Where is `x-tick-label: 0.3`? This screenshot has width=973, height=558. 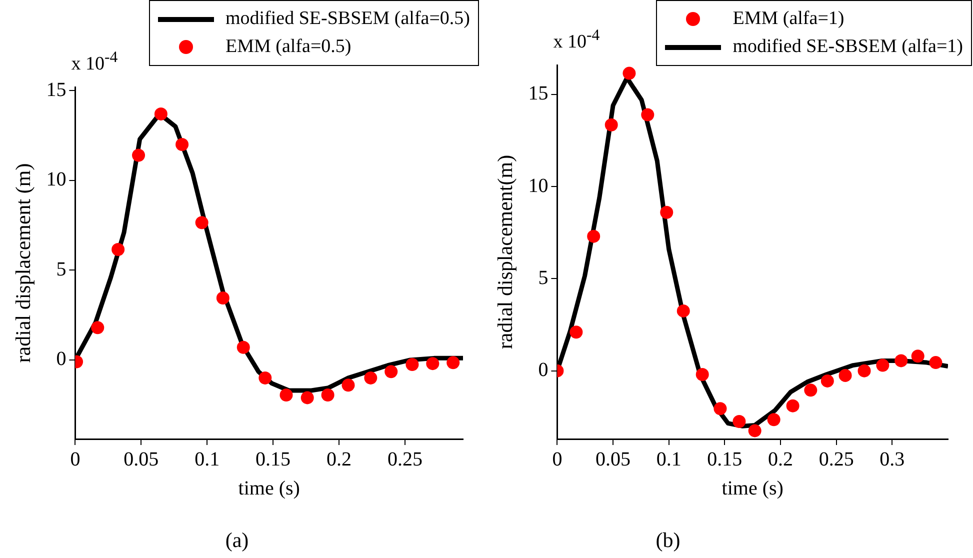
x-tick-label: 0.3 is located at coordinates (892, 459).